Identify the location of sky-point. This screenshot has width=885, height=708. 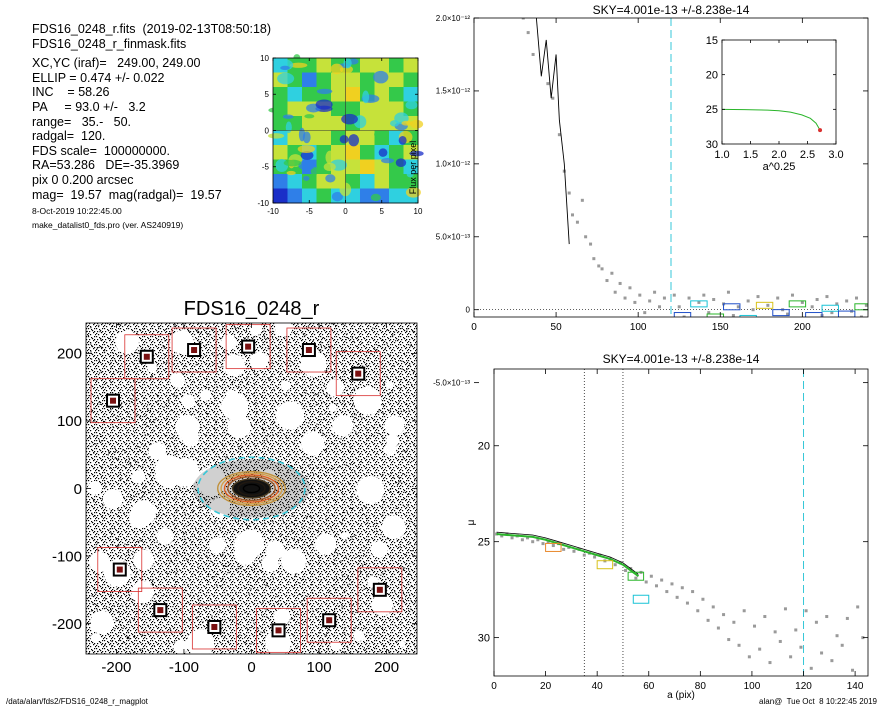
(778, 298).